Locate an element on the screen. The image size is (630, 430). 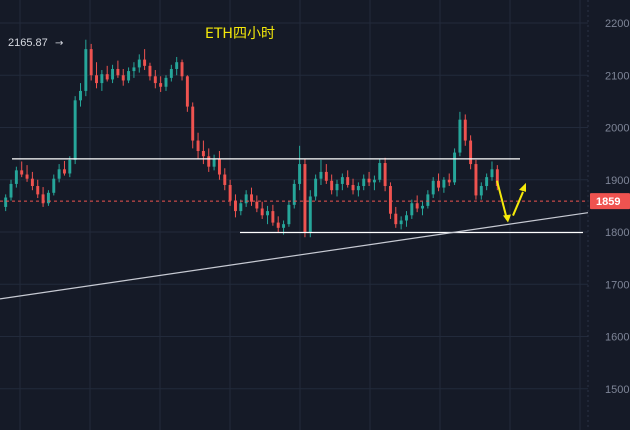
price-axis: 2200 2100 2000 1900 1800 1700 1600 1500 1859 is located at coordinates (610, 207).